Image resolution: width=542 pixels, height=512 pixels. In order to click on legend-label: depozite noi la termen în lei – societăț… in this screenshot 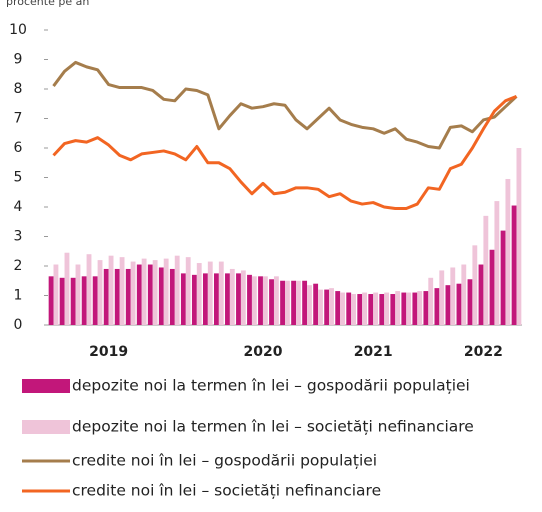, I will do `click(273, 427)`.